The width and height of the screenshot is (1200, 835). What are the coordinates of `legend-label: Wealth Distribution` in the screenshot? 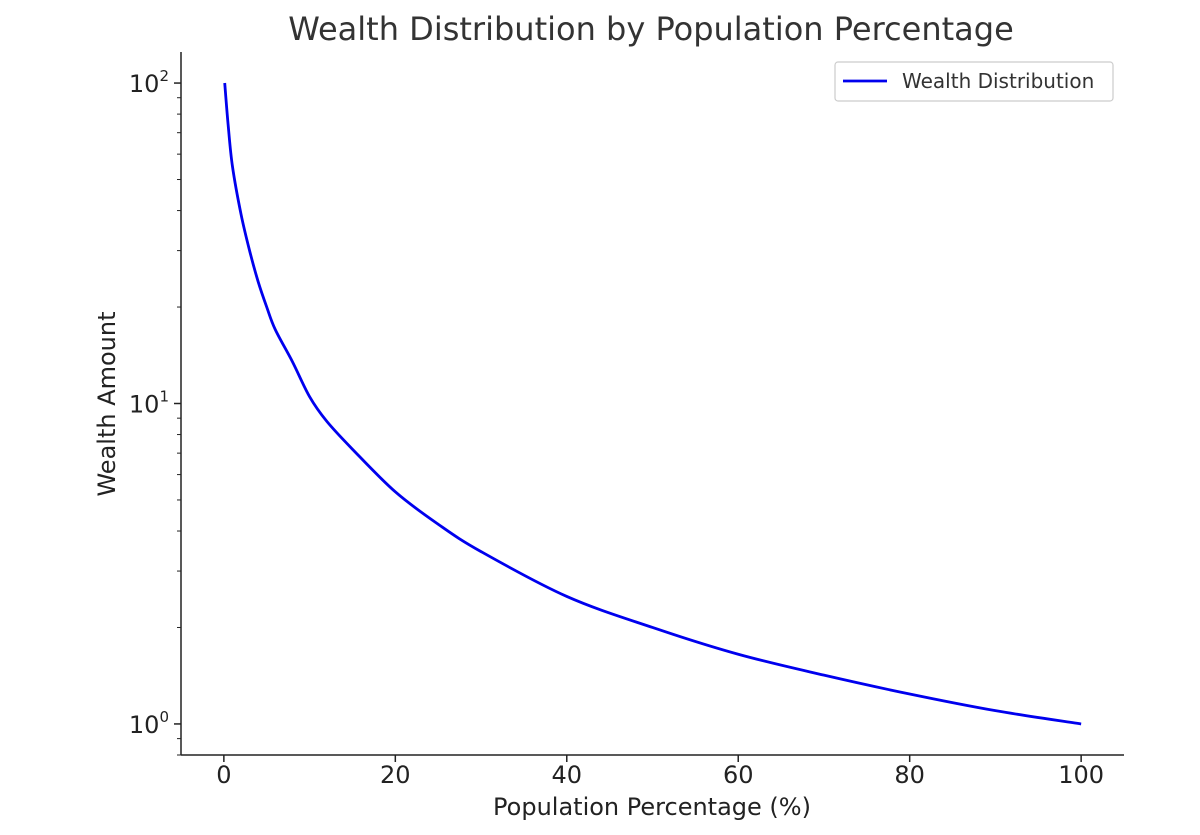 It's located at (998, 81).